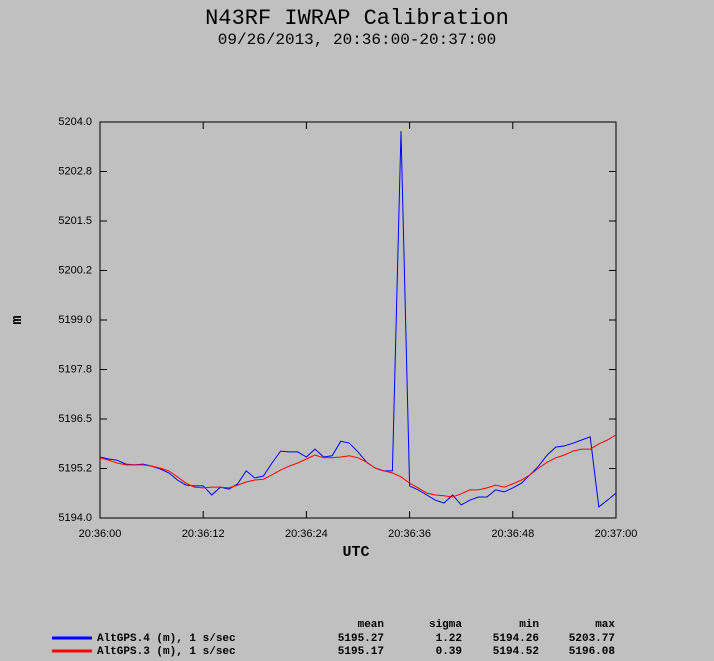  I want to click on y-tick-label: 5194.0, so click(75, 518).